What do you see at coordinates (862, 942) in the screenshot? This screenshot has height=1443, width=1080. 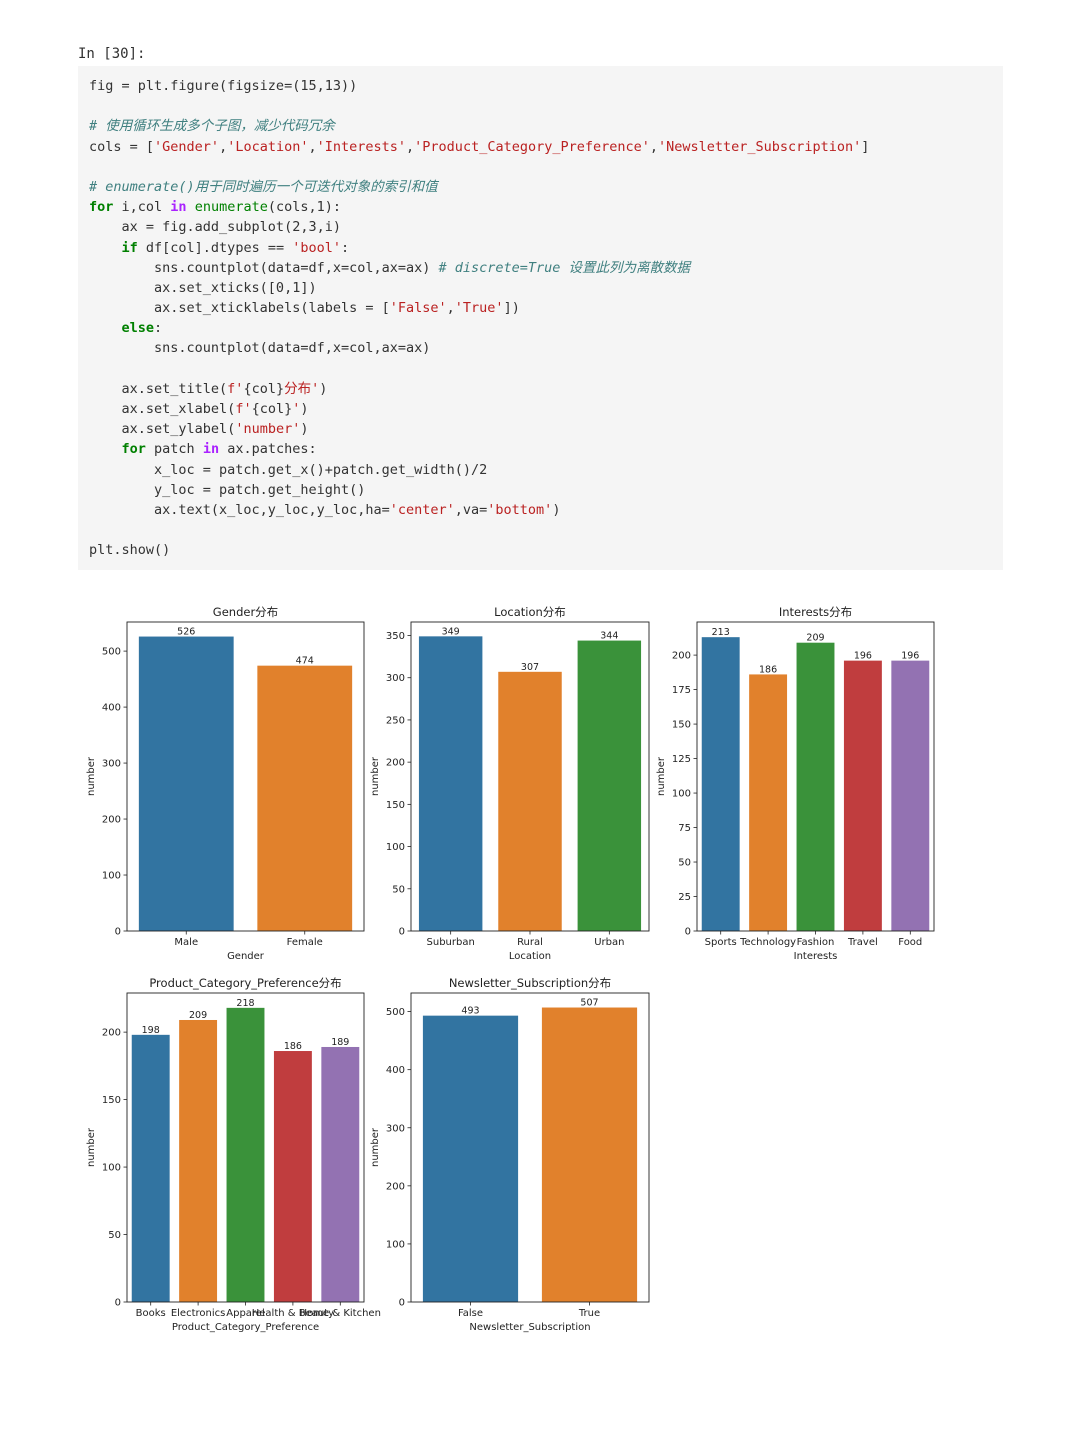 I see `x-tick-label: Travel` at bounding box center [862, 942].